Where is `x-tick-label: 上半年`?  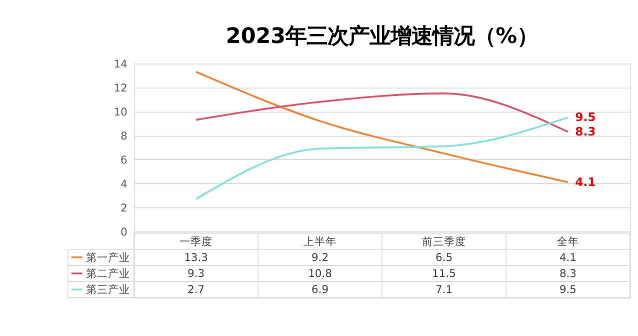
x-tick-label: 上半年 is located at coordinates (320, 241).